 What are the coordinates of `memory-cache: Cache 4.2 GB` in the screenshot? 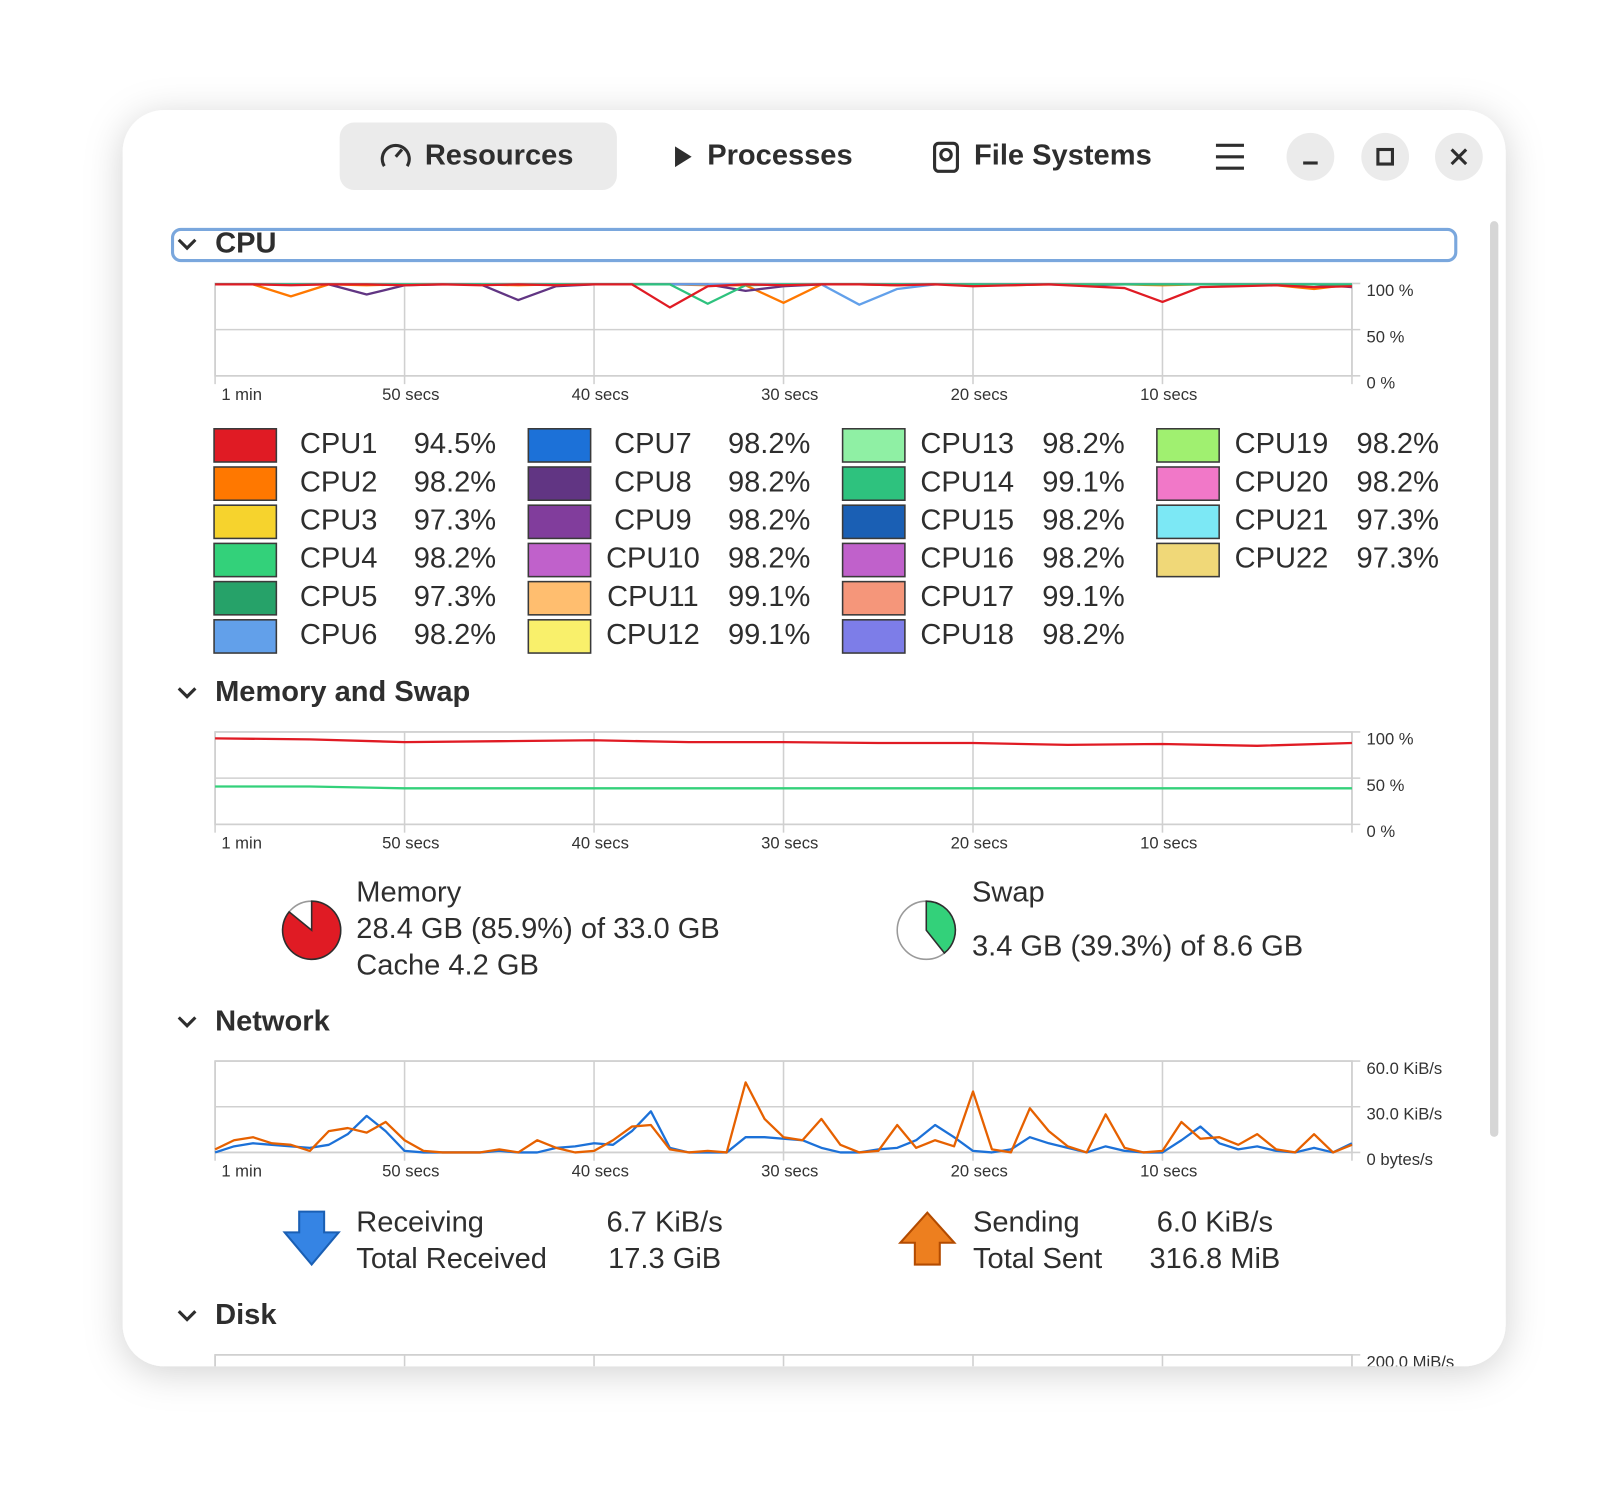 It's located at (447, 965).